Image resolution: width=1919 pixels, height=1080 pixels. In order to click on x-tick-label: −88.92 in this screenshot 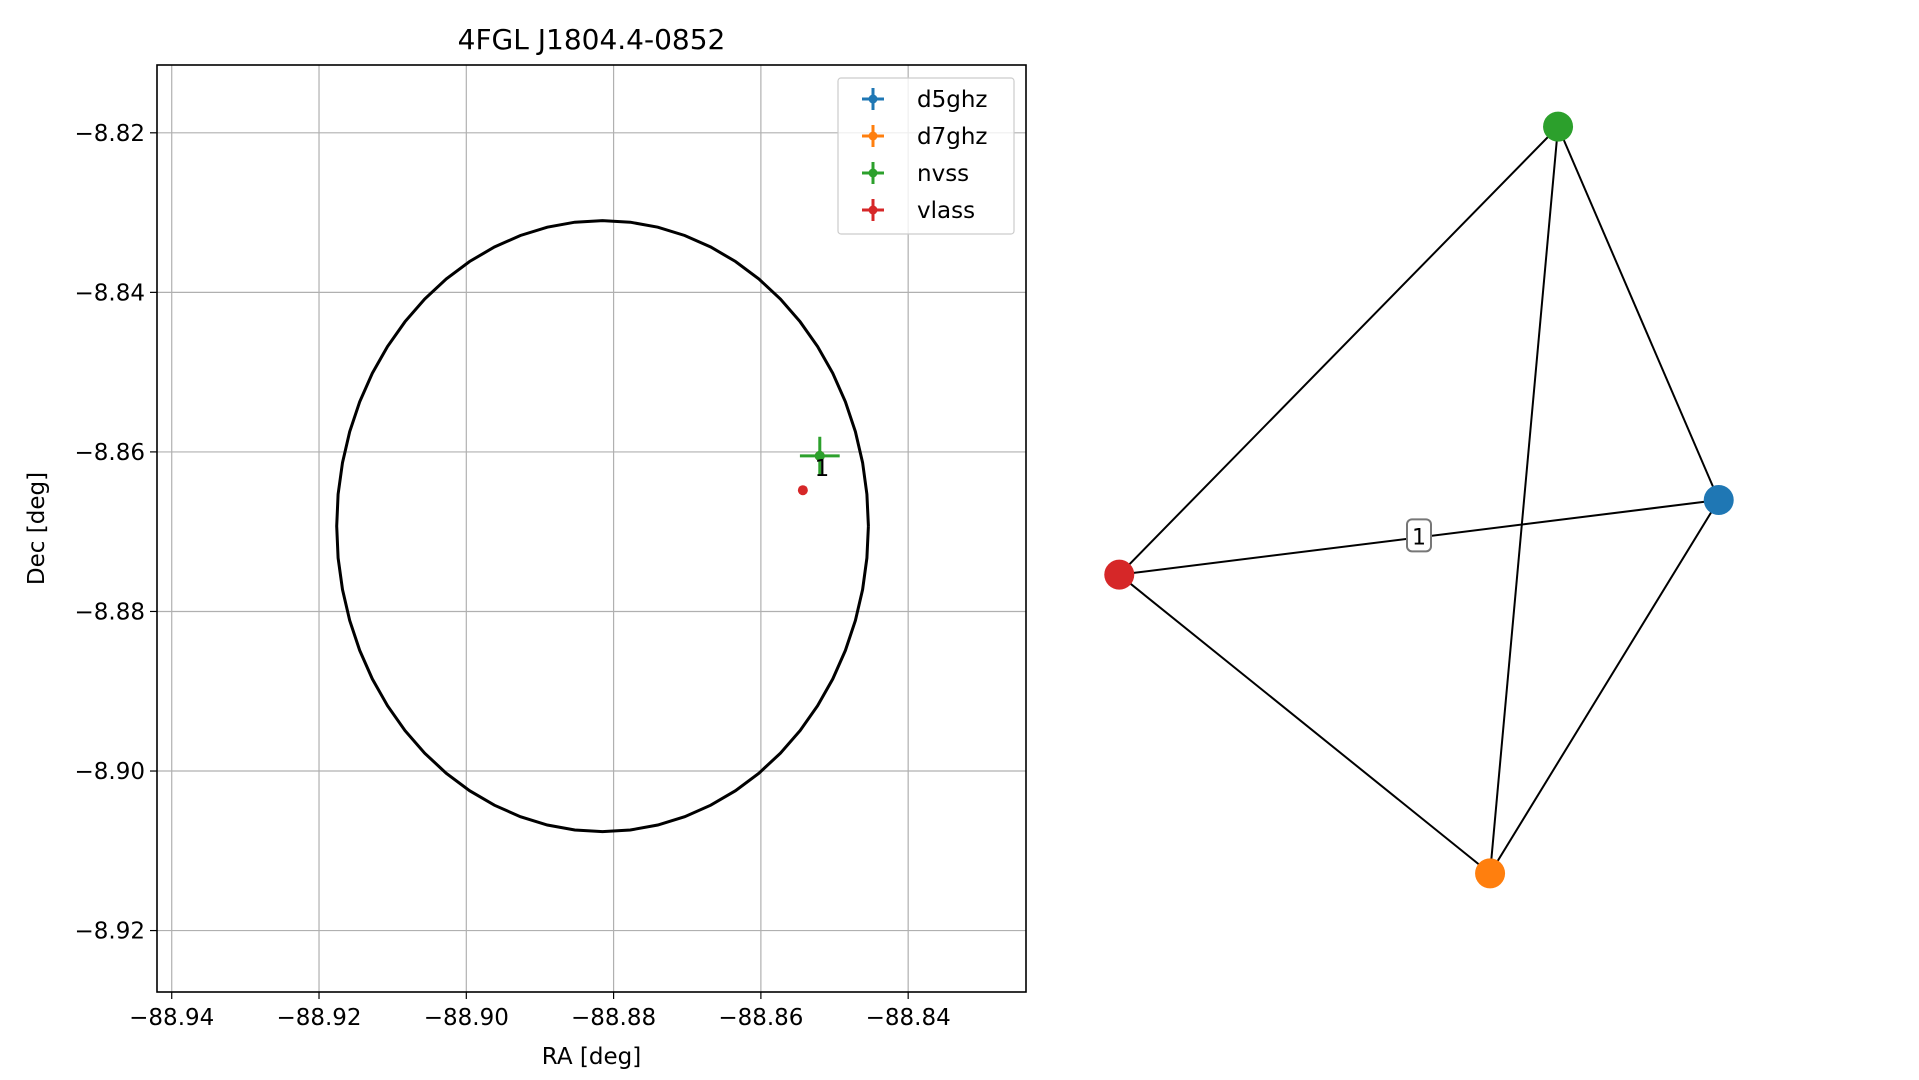, I will do `click(318, 1018)`.